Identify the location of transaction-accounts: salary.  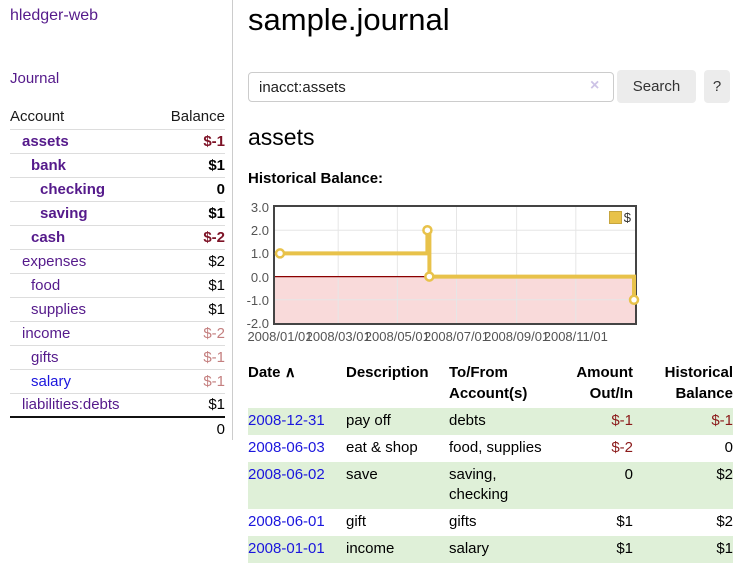
(469, 548).